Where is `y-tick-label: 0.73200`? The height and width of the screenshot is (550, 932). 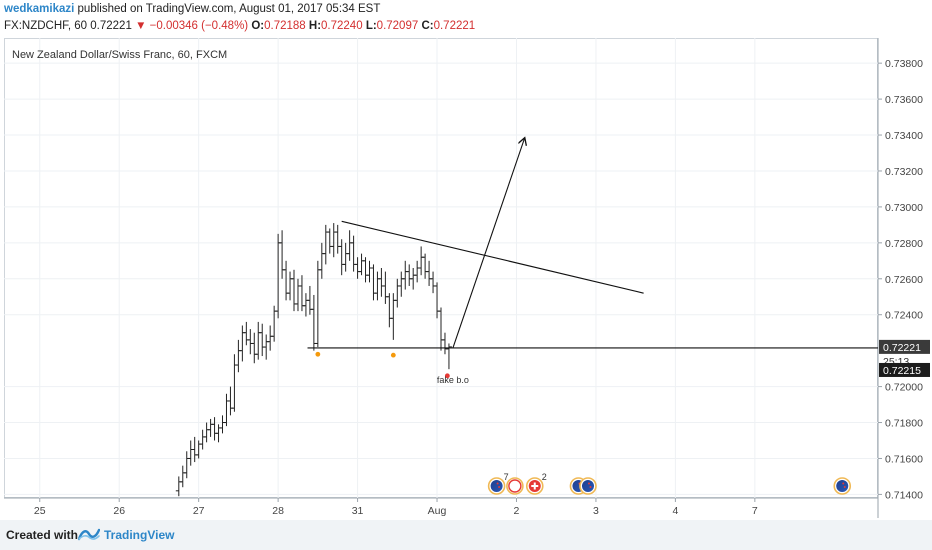
y-tick-label: 0.73200 is located at coordinates (904, 172).